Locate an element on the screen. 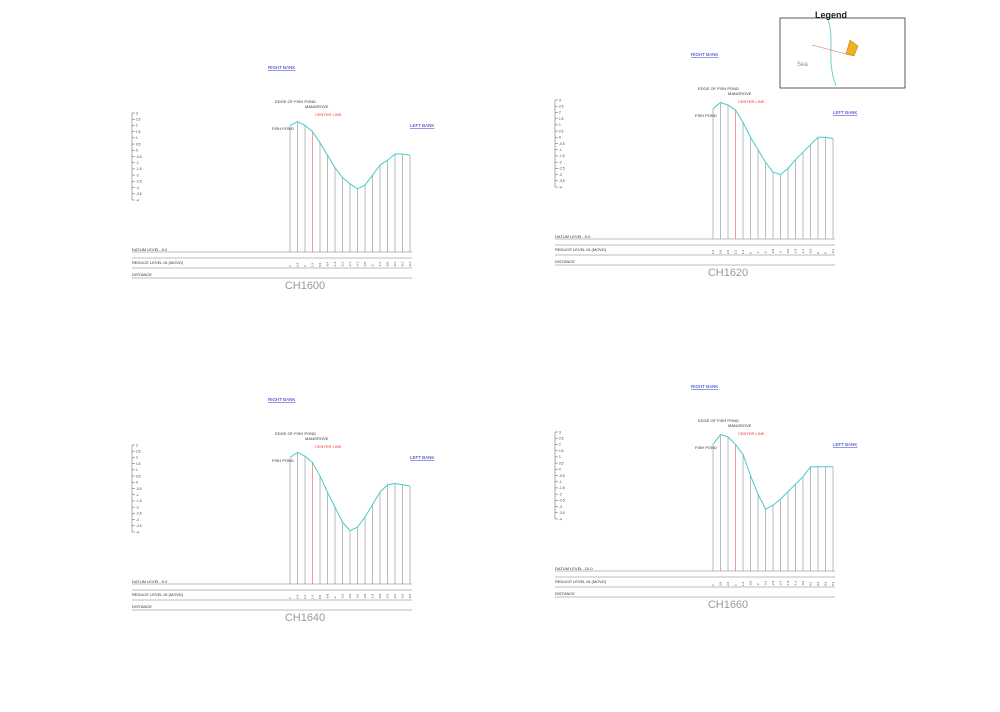  level-value: -3.9 is located at coordinates (350, 596).